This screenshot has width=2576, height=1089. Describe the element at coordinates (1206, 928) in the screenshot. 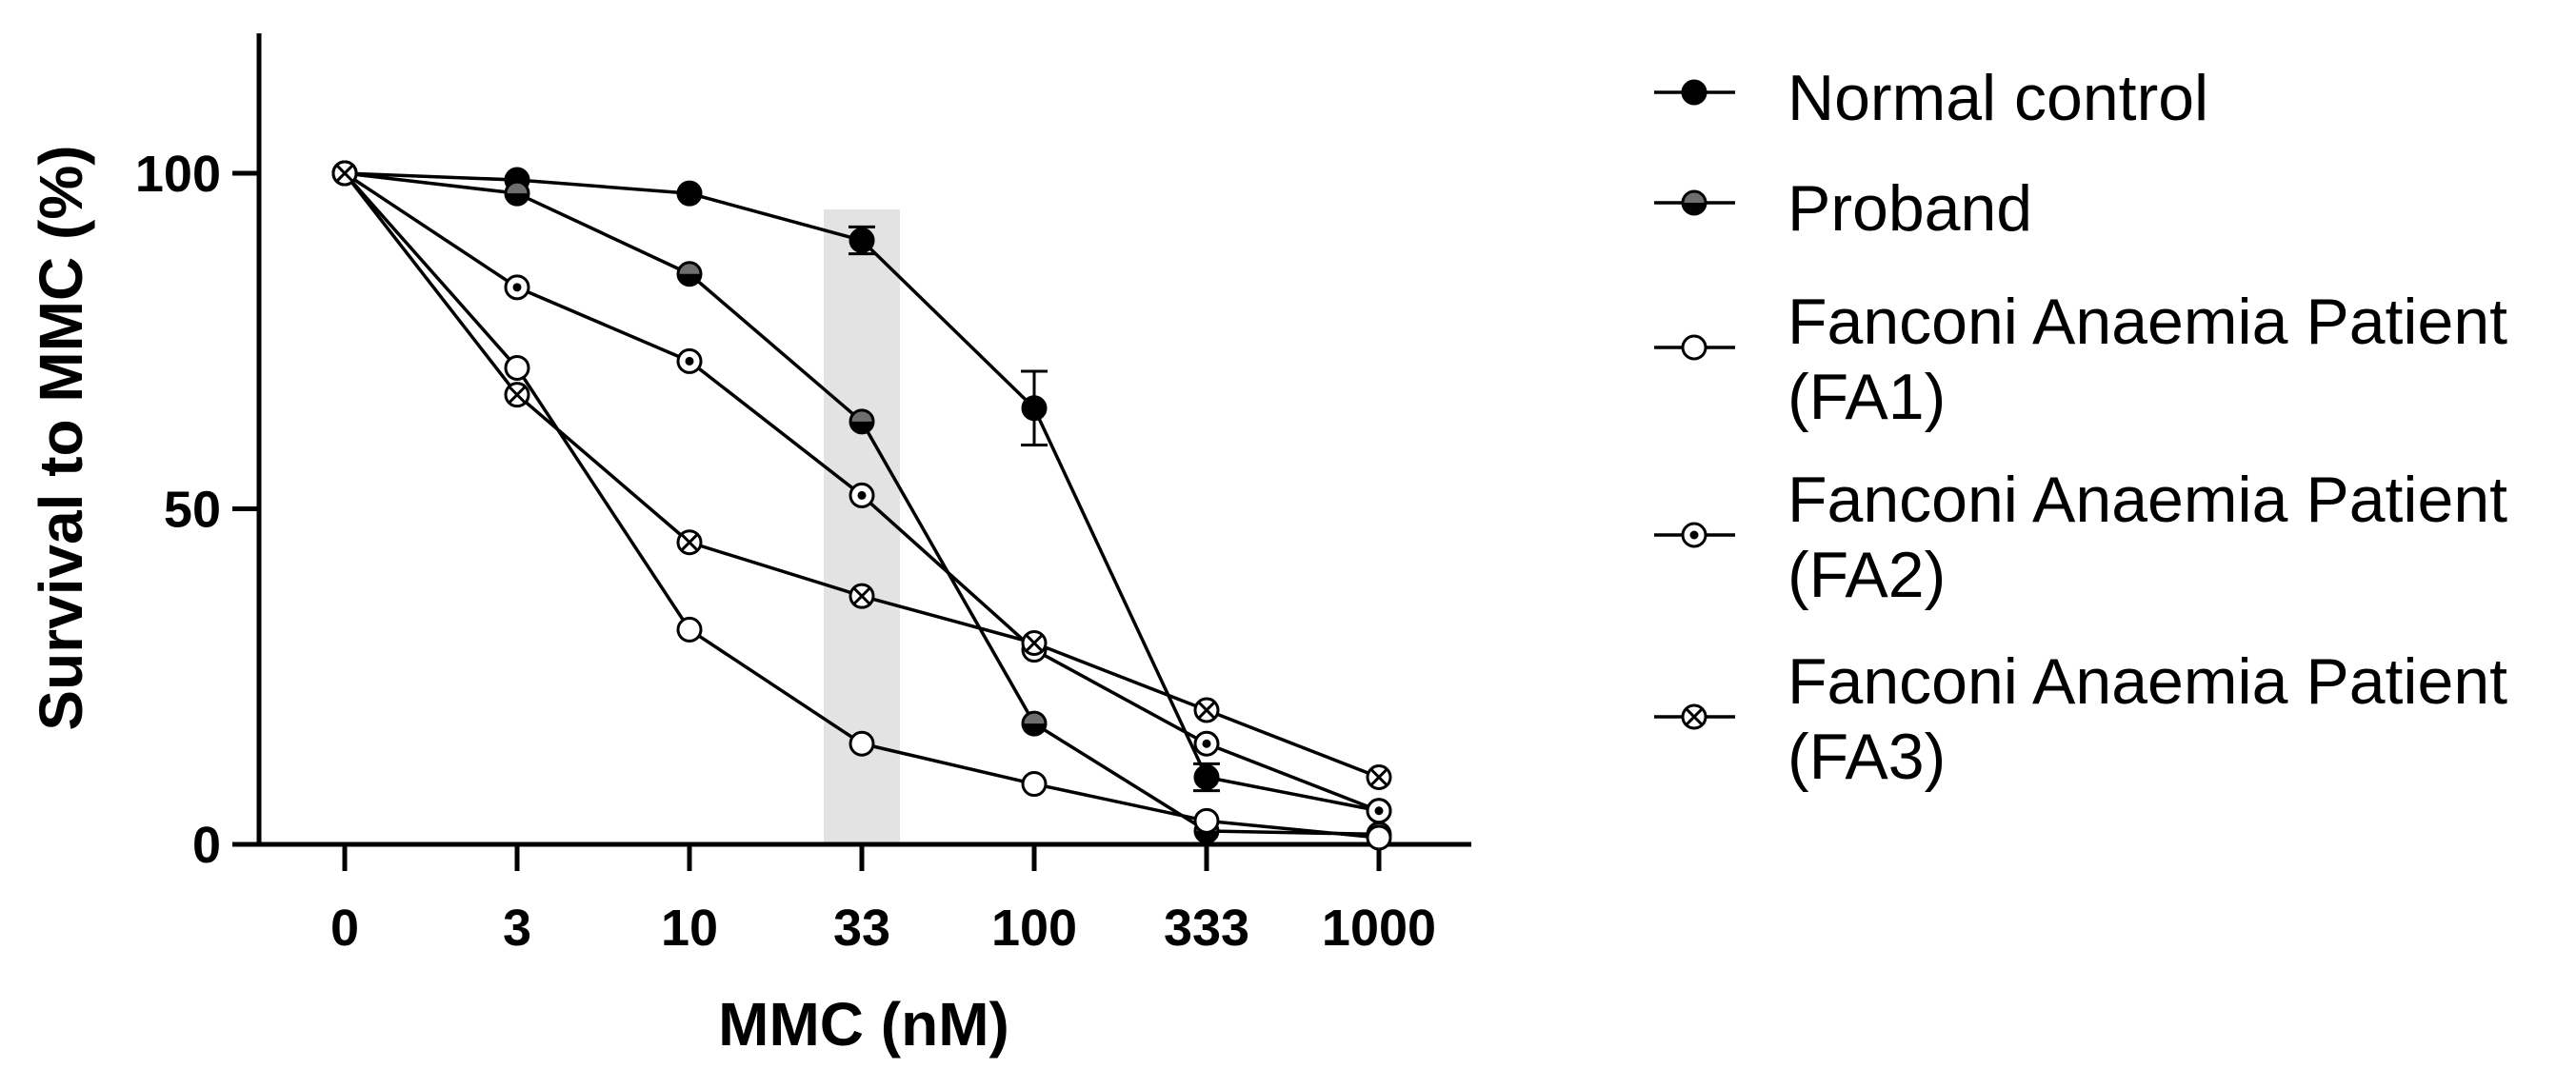

I see `x-tick-label: 333` at that location.